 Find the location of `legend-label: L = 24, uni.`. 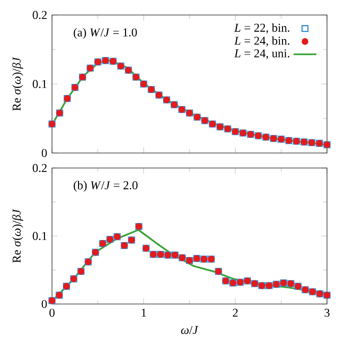

legend-label: L = 24, uni. is located at coordinates (262, 54).